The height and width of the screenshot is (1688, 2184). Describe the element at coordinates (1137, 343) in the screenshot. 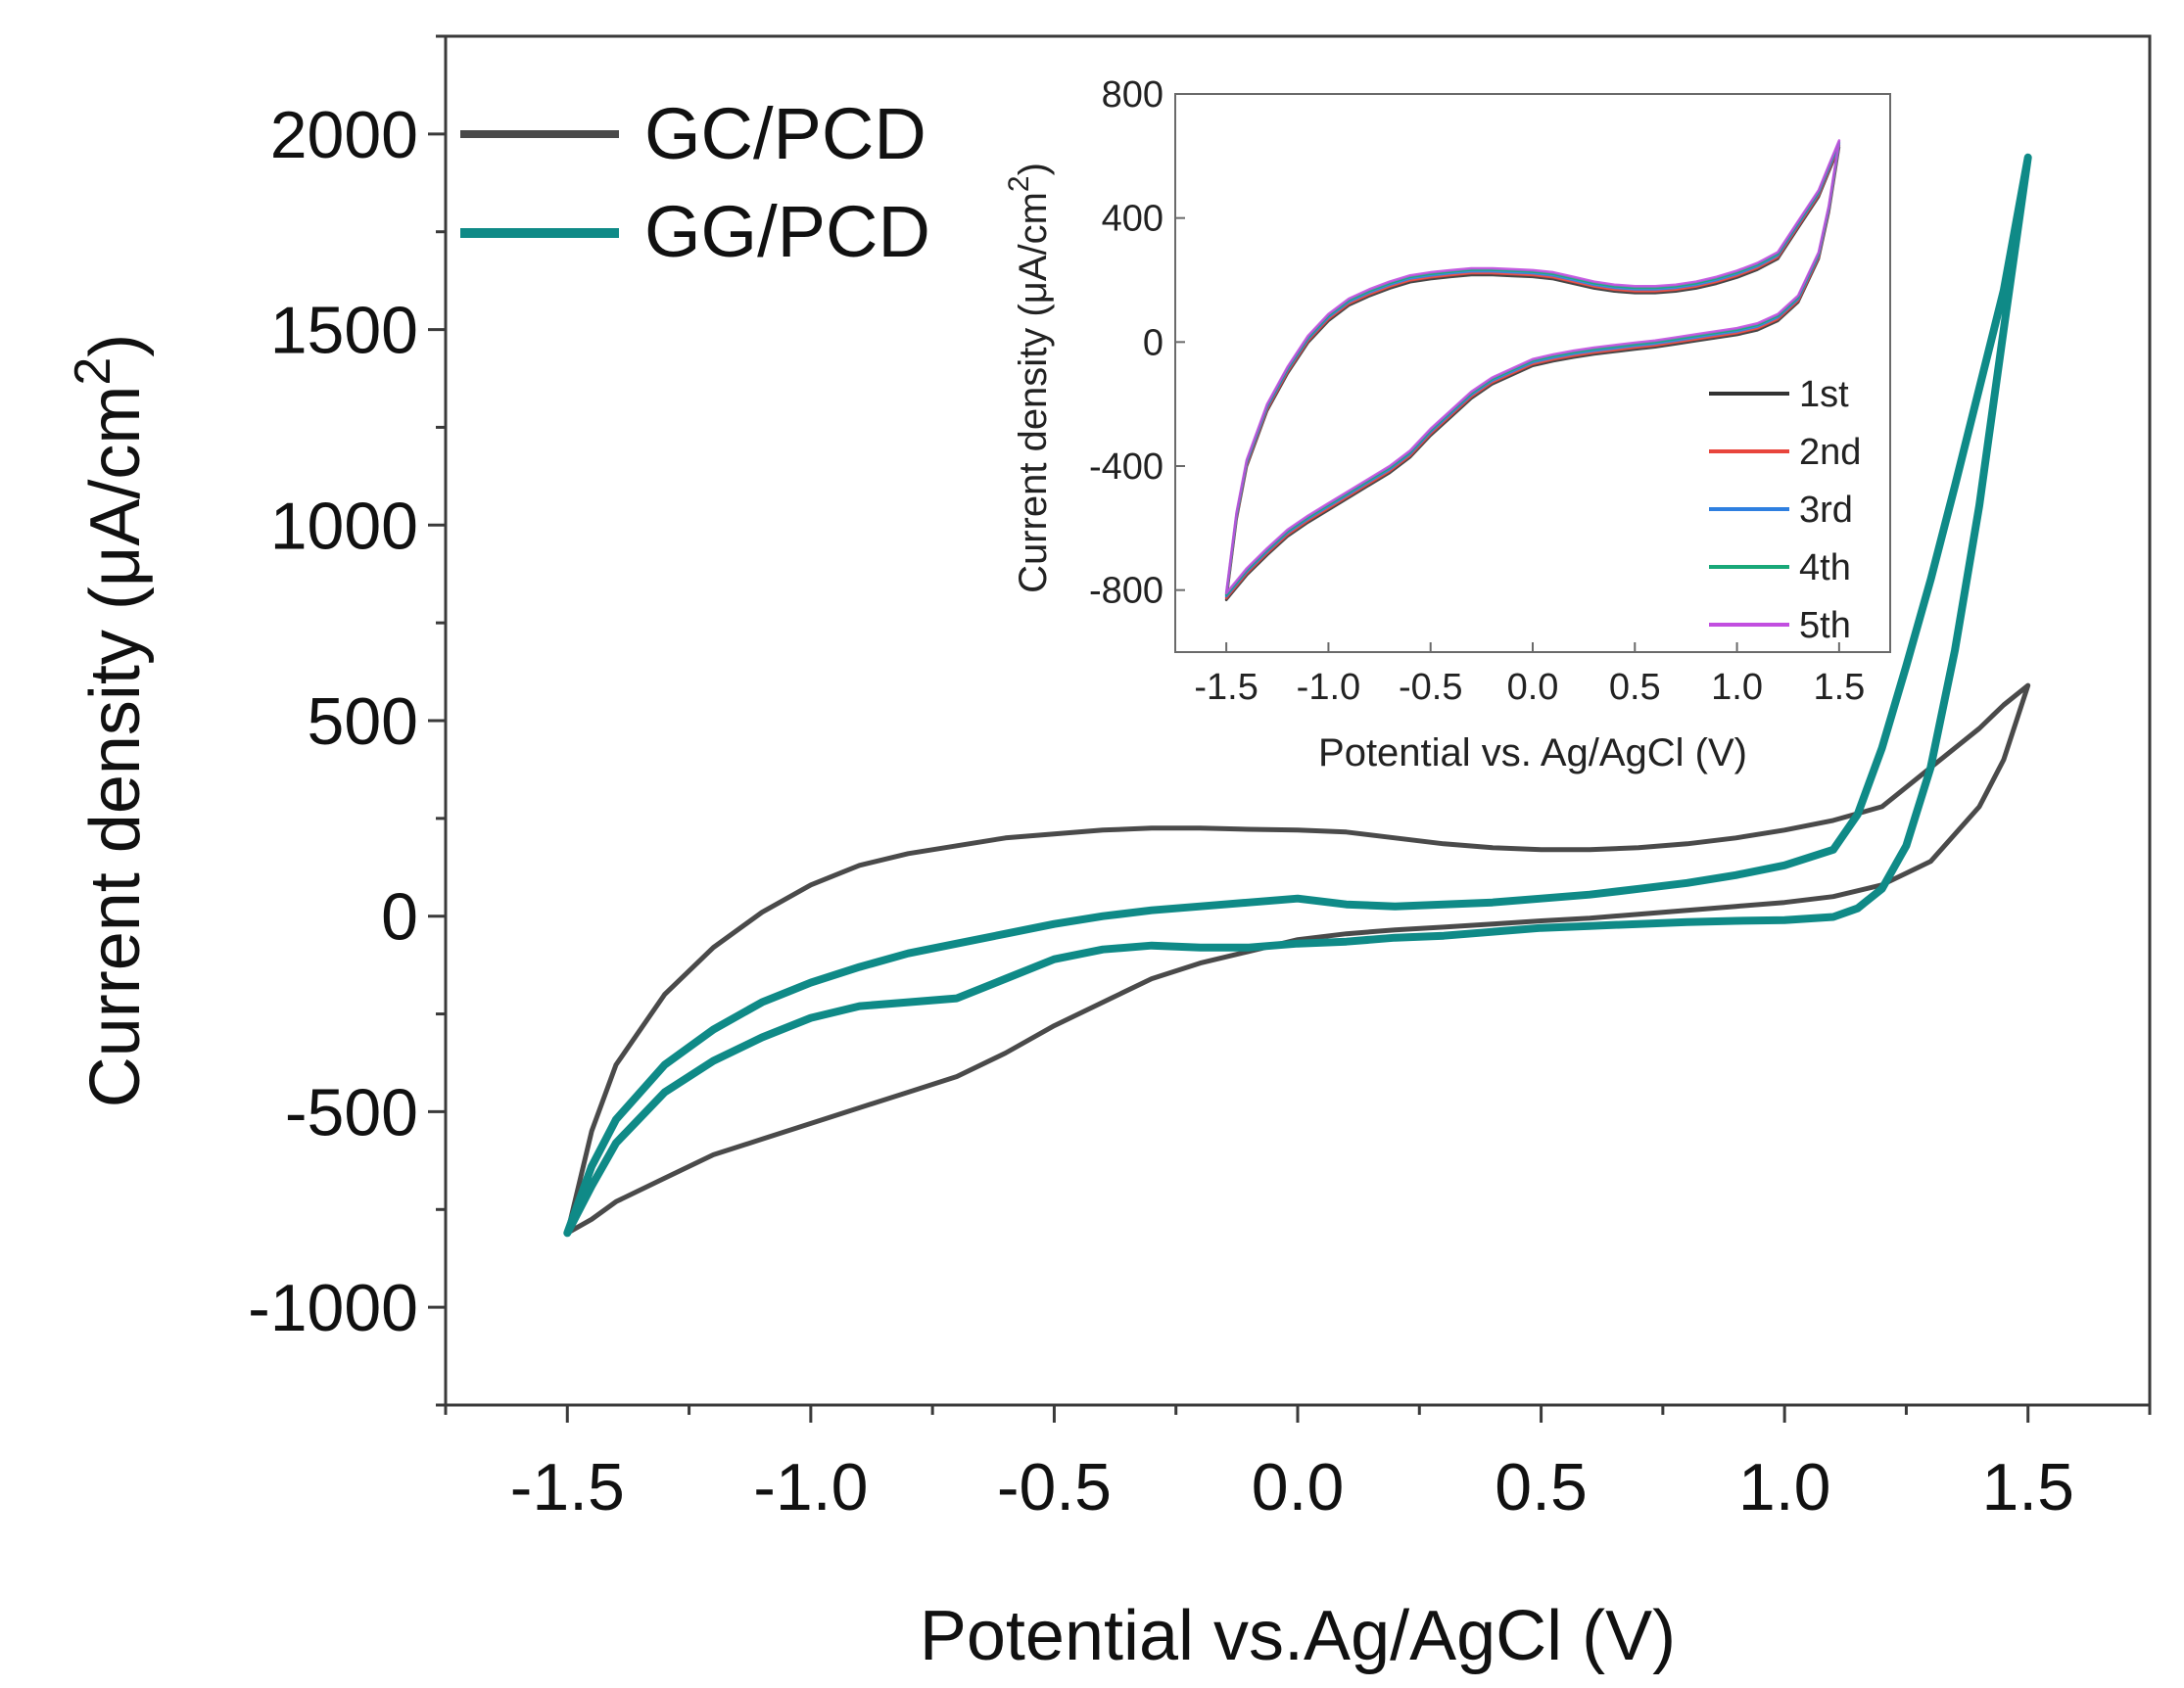

I see `inset-y-ticks: -800 -400 0 400 800` at that location.